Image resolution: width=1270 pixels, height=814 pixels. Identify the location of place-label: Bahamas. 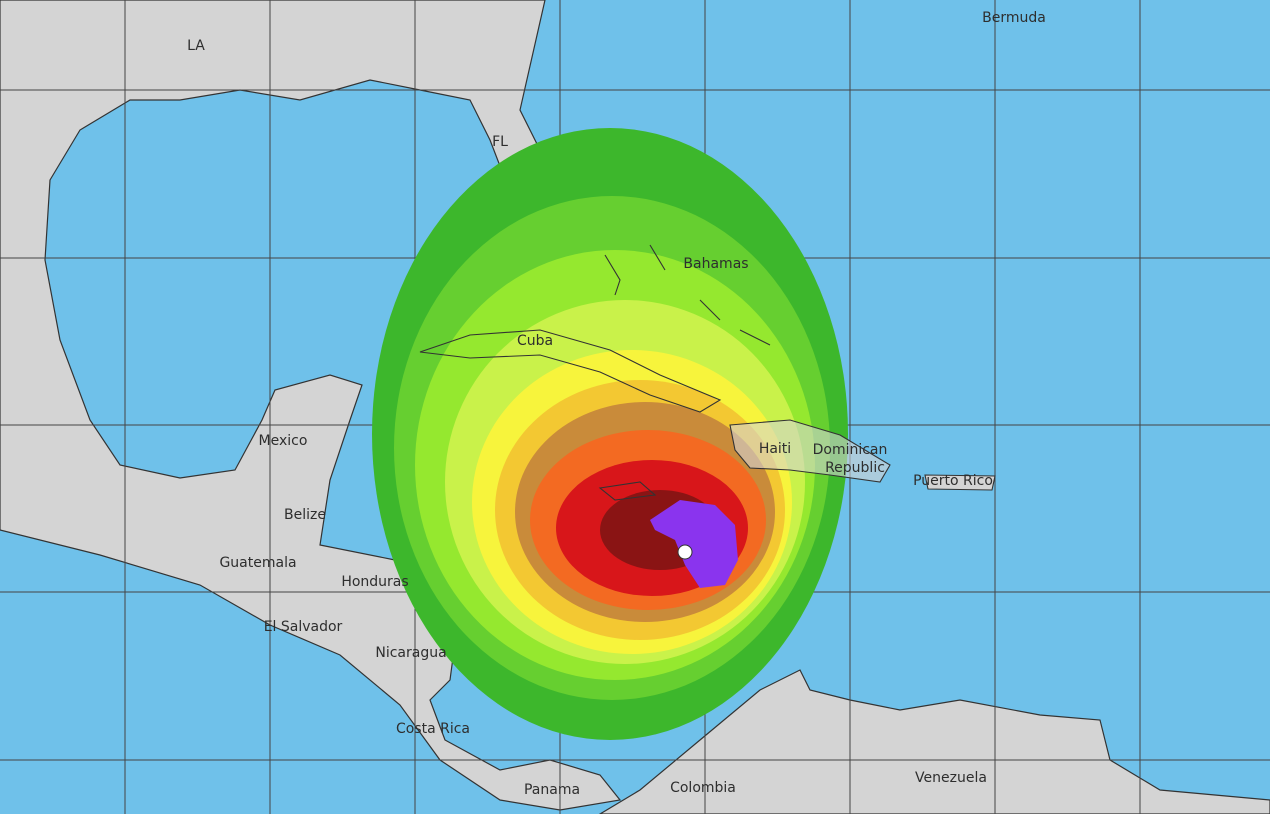
(715, 264).